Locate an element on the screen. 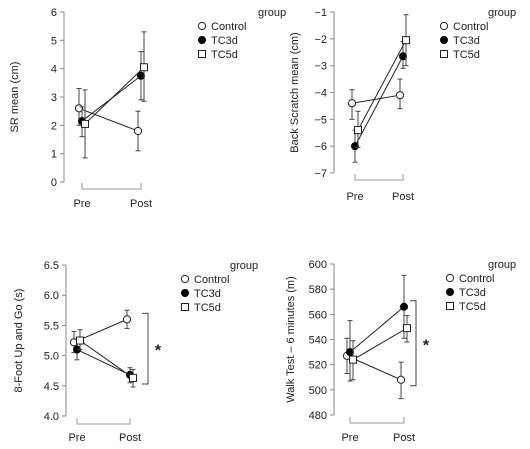  y-tick-label: −6 is located at coordinates (320, 147).